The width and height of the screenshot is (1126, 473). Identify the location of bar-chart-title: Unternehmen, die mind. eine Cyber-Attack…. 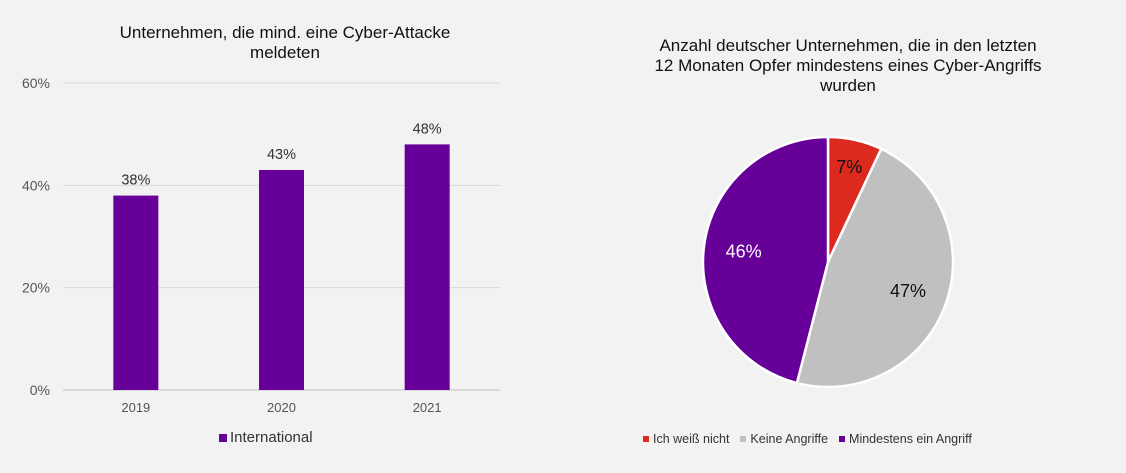
(285, 43).